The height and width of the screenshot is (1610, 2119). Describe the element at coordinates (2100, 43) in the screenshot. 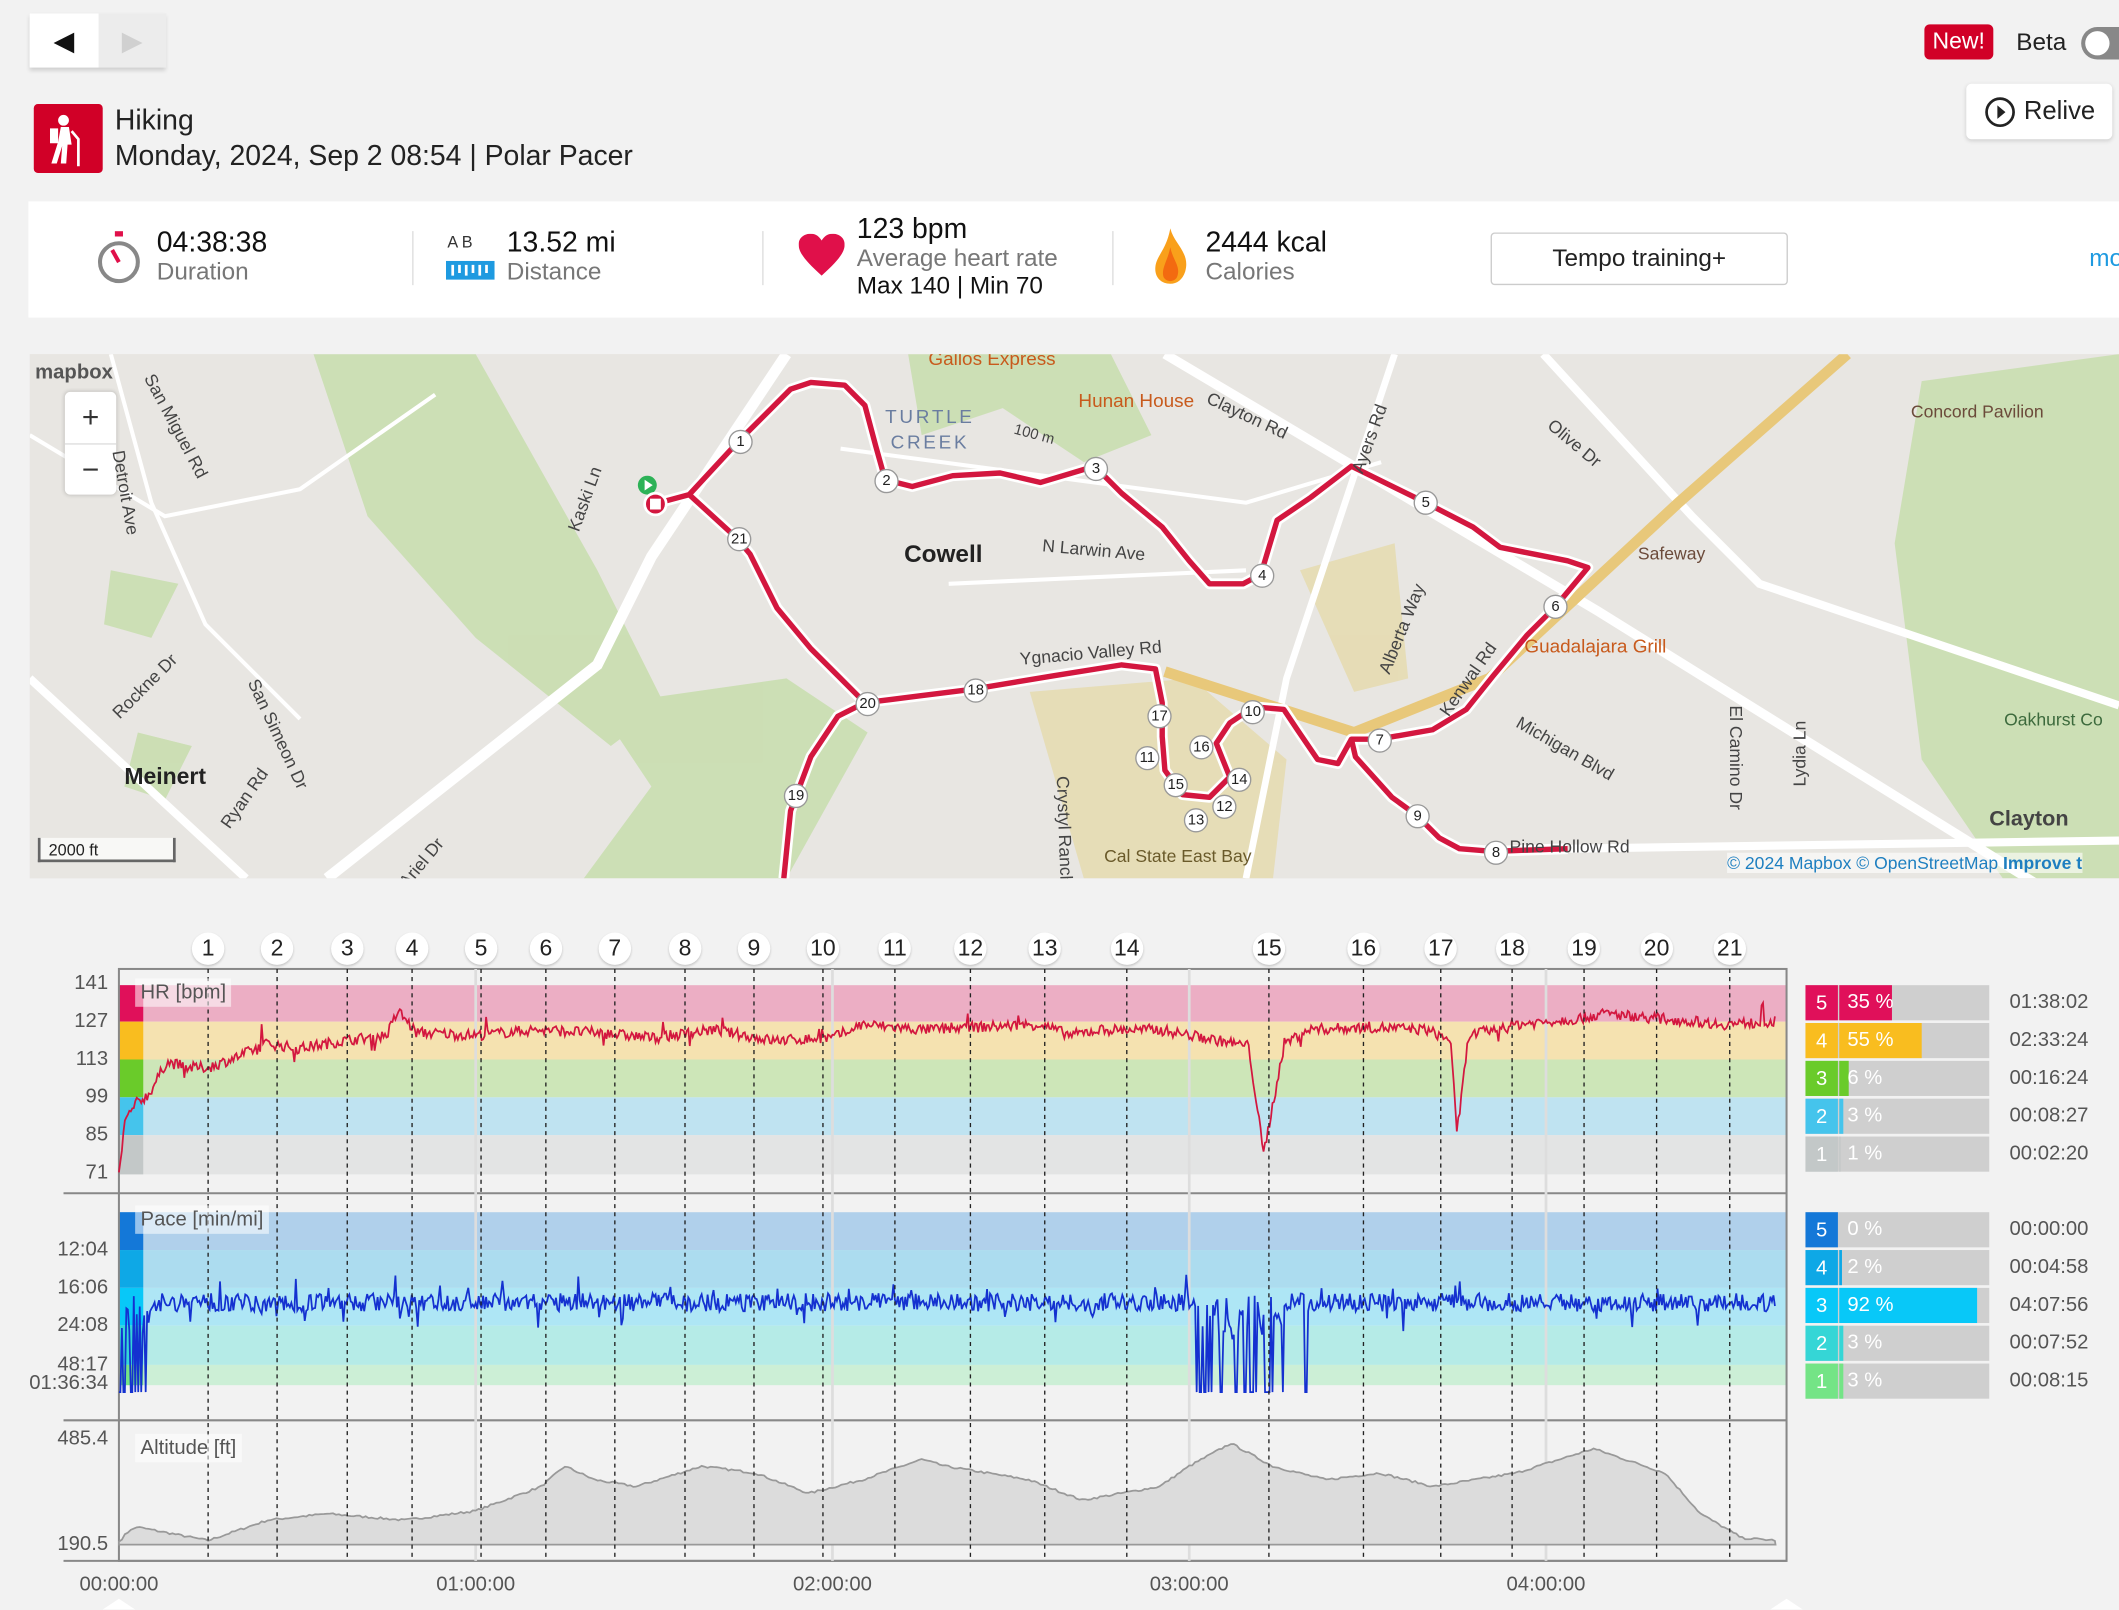

I see `beta-toggle` at that location.